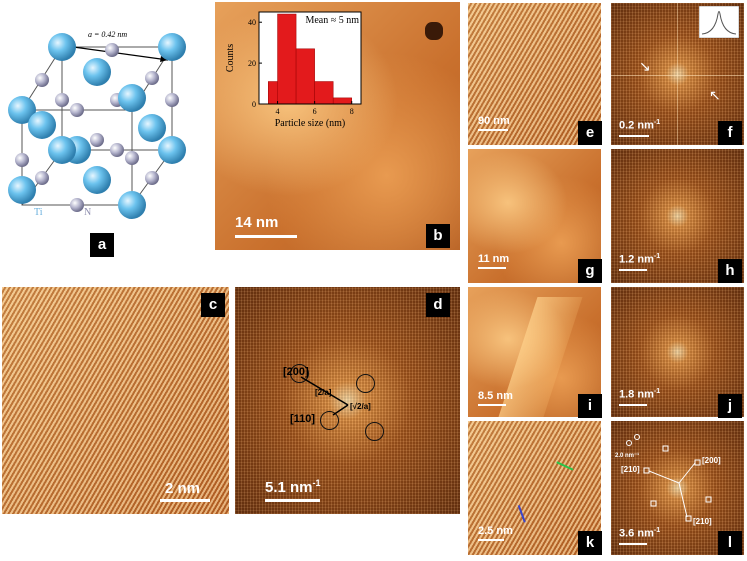 The width and height of the screenshot is (747, 561). What do you see at coordinates (438, 305) in the screenshot?
I see `panel-label-d: d` at bounding box center [438, 305].